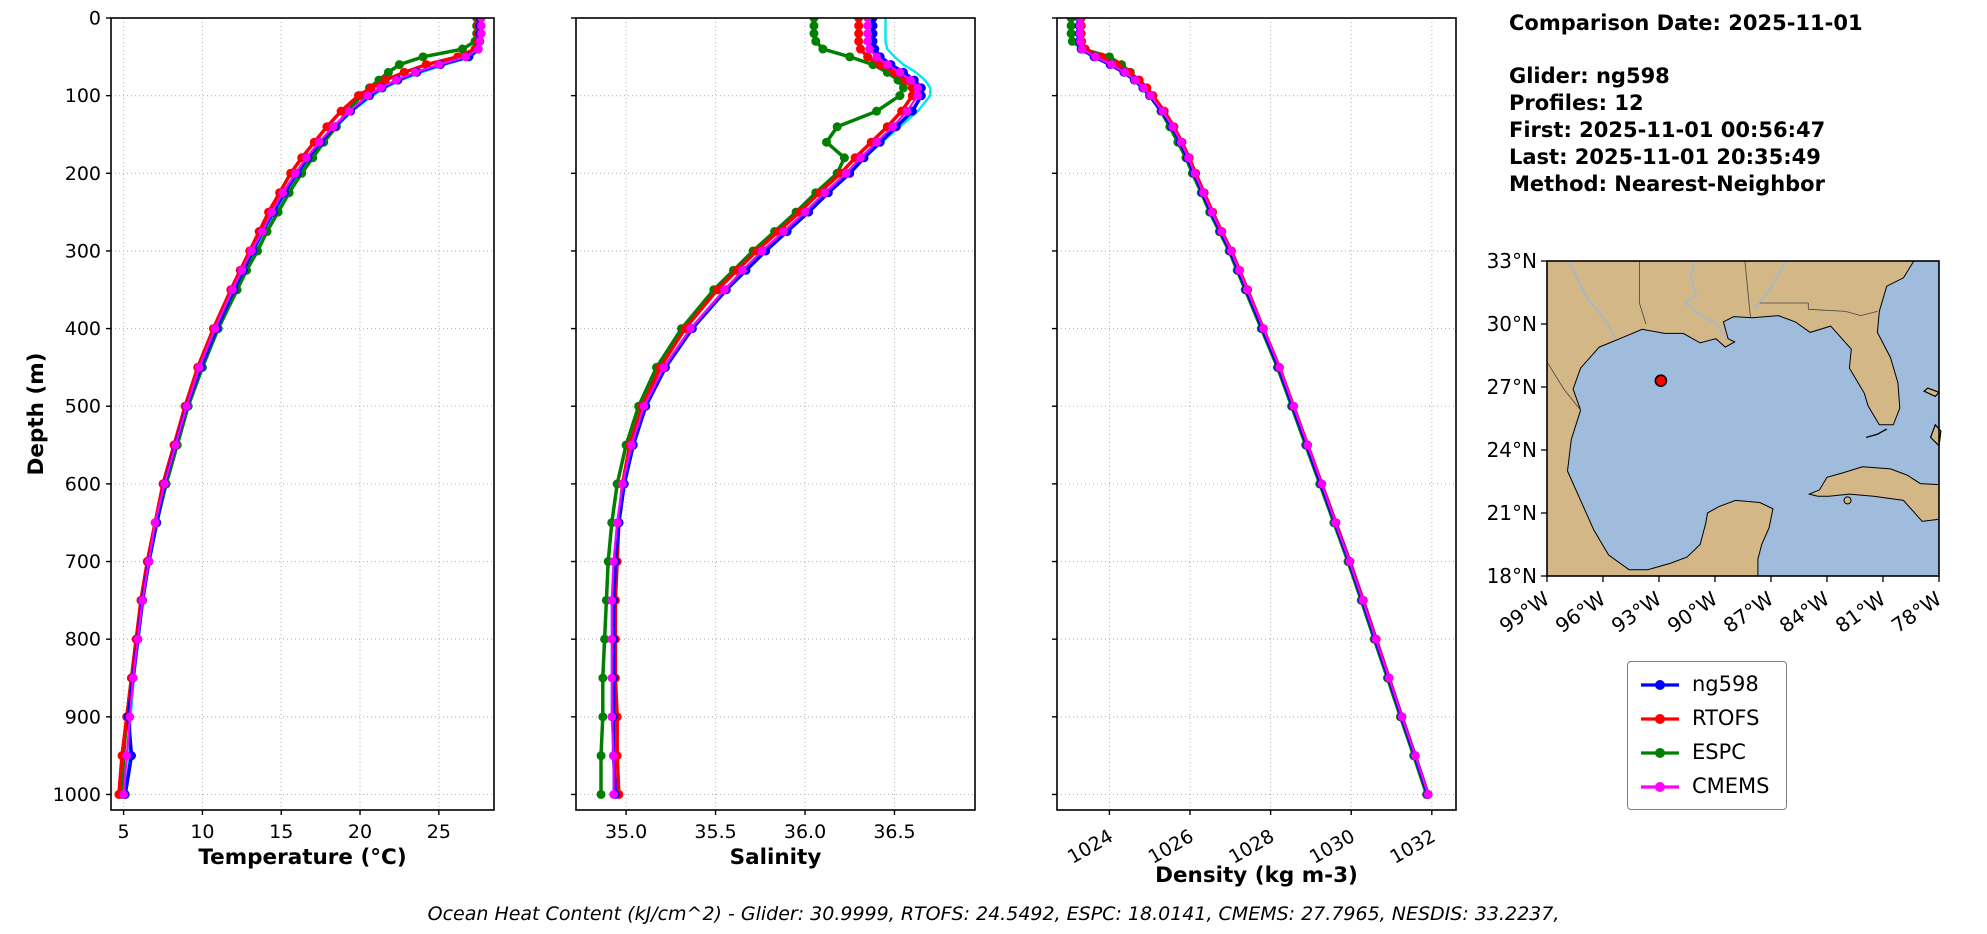 The image size is (1987, 934). Describe the element at coordinates (439, 832) in the screenshot. I see `x-tick-label: 25` at that location.